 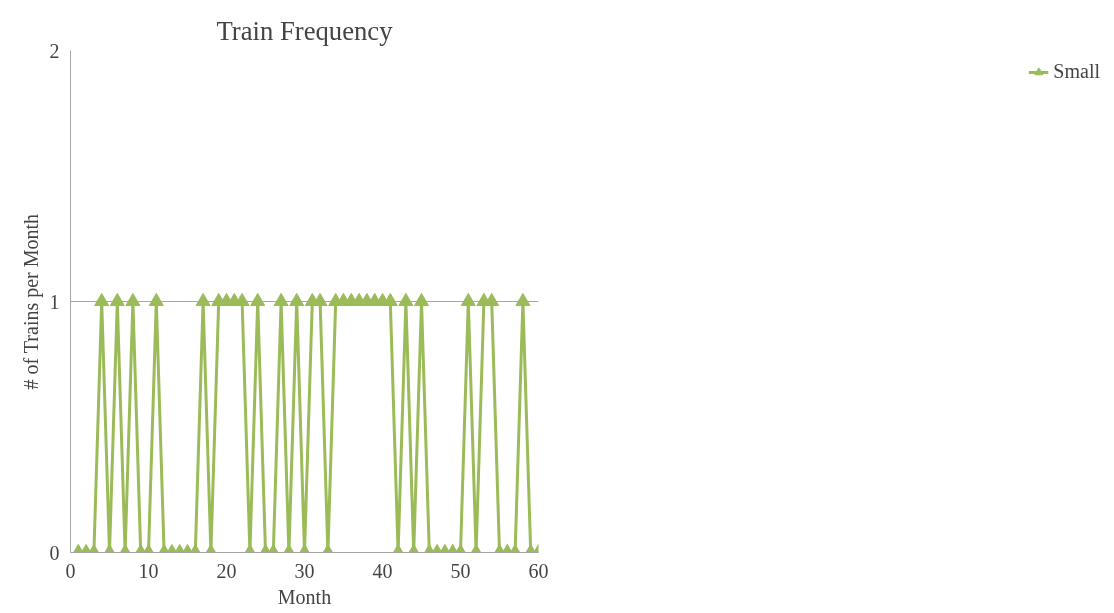 What do you see at coordinates (304, 596) in the screenshot?
I see `x-axis-title: Month` at bounding box center [304, 596].